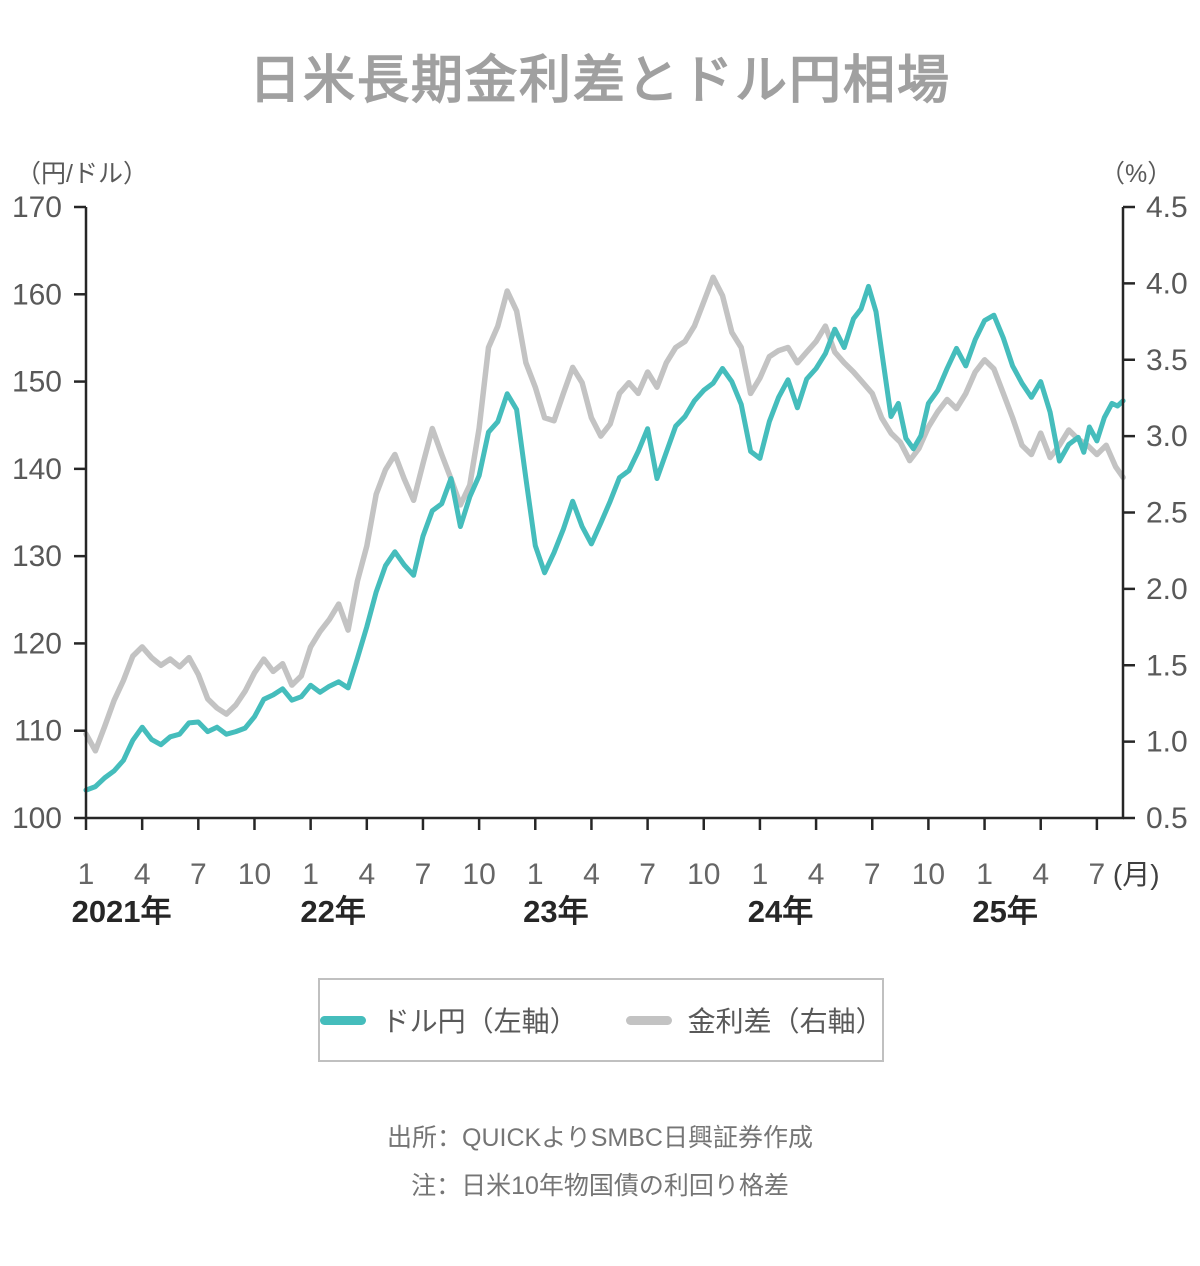 The image size is (1200, 1266). What do you see at coordinates (1167, 589) in the screenshot?
I see `right-axis-tick-label: 2.0` at bounding box center [1167, 589].